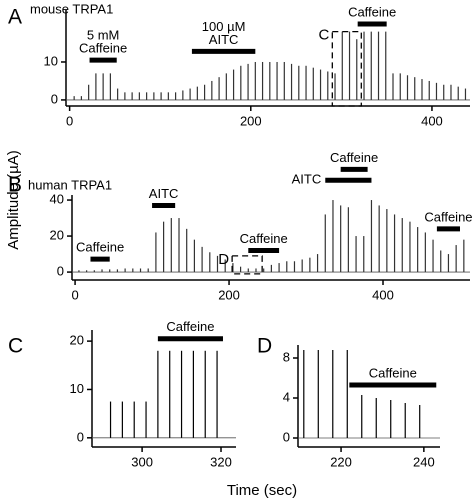  I want to click on stimulus-label: 100 µM, so click(224, 26).